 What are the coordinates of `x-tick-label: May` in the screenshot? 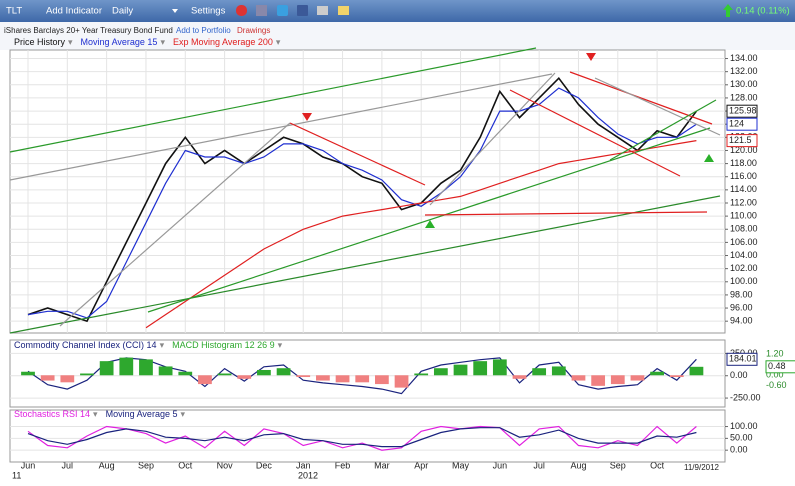 It's located at (461, 465).